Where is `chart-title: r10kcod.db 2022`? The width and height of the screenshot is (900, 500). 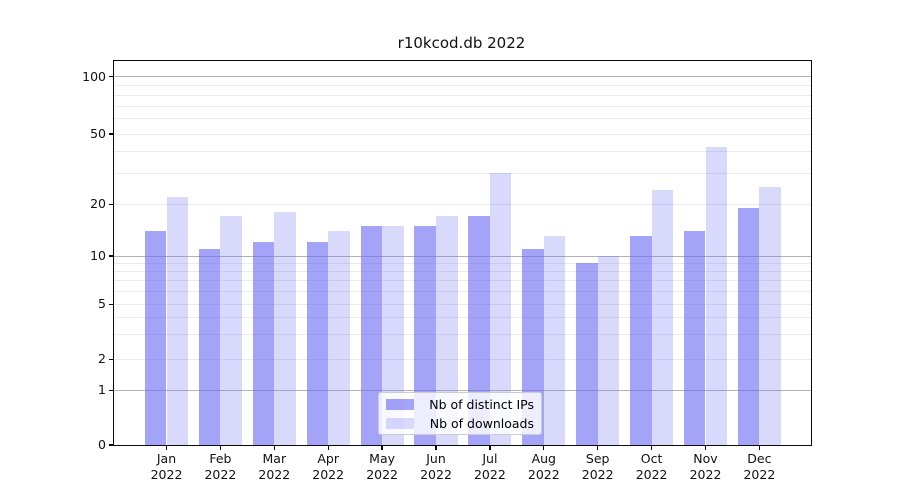
chart-title: r10kcod.db 2022 is located at coordinates (461, 43).